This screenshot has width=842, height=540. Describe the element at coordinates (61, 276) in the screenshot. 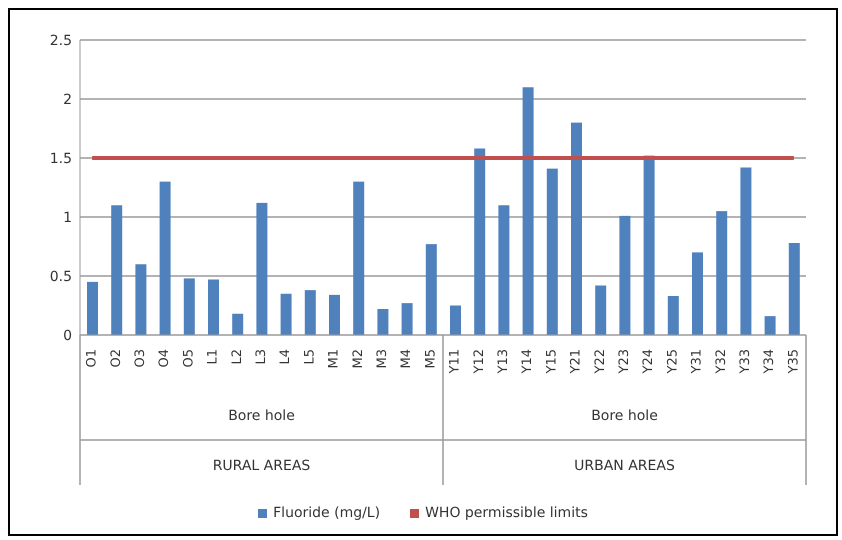

I see `y-tick-label: 0.5` at that location.